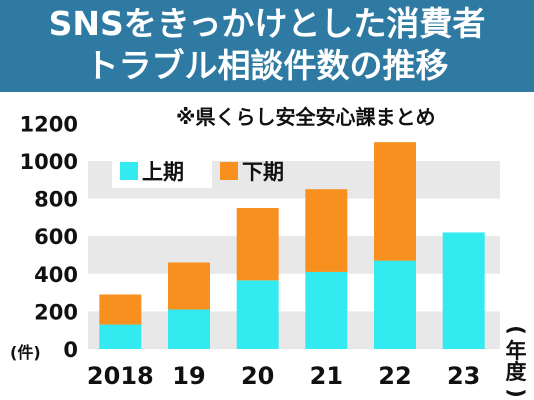  I want to click on legend-swatch-first-half, so click(129, 171).